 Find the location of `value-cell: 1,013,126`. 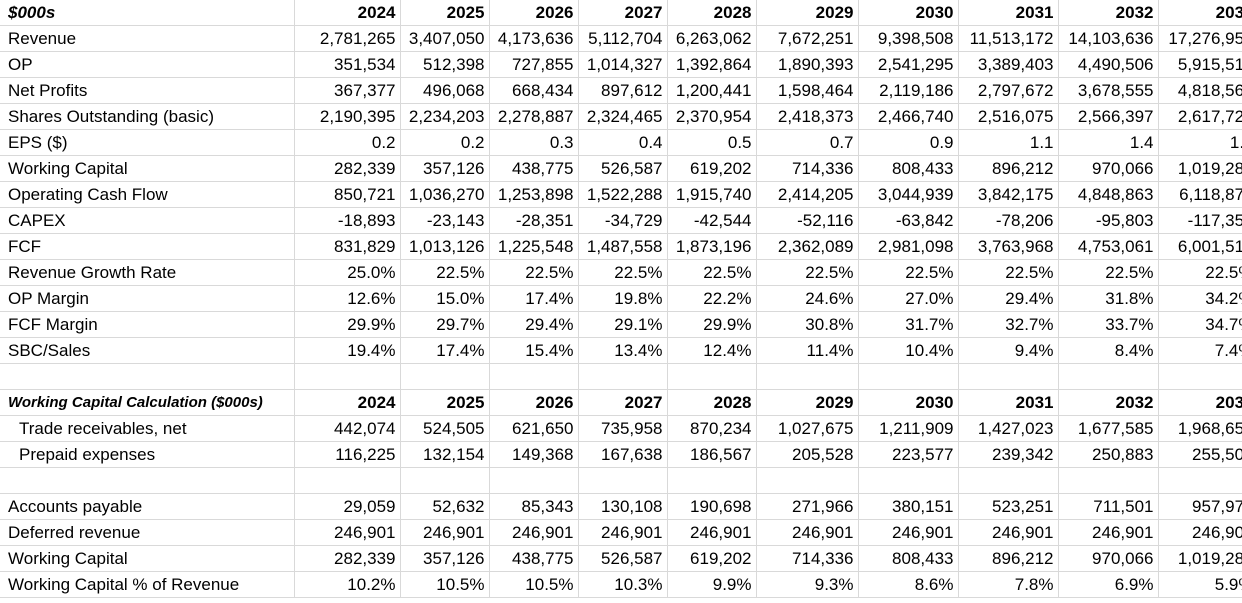

value-cell: 1,013,126 is located at coordinates (445, 246).